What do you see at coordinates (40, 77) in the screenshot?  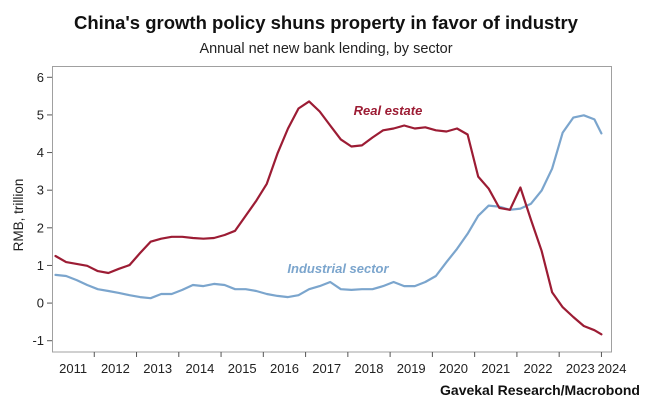 I see `y-tick-label-6: 6` at bounding box center [40, 77].